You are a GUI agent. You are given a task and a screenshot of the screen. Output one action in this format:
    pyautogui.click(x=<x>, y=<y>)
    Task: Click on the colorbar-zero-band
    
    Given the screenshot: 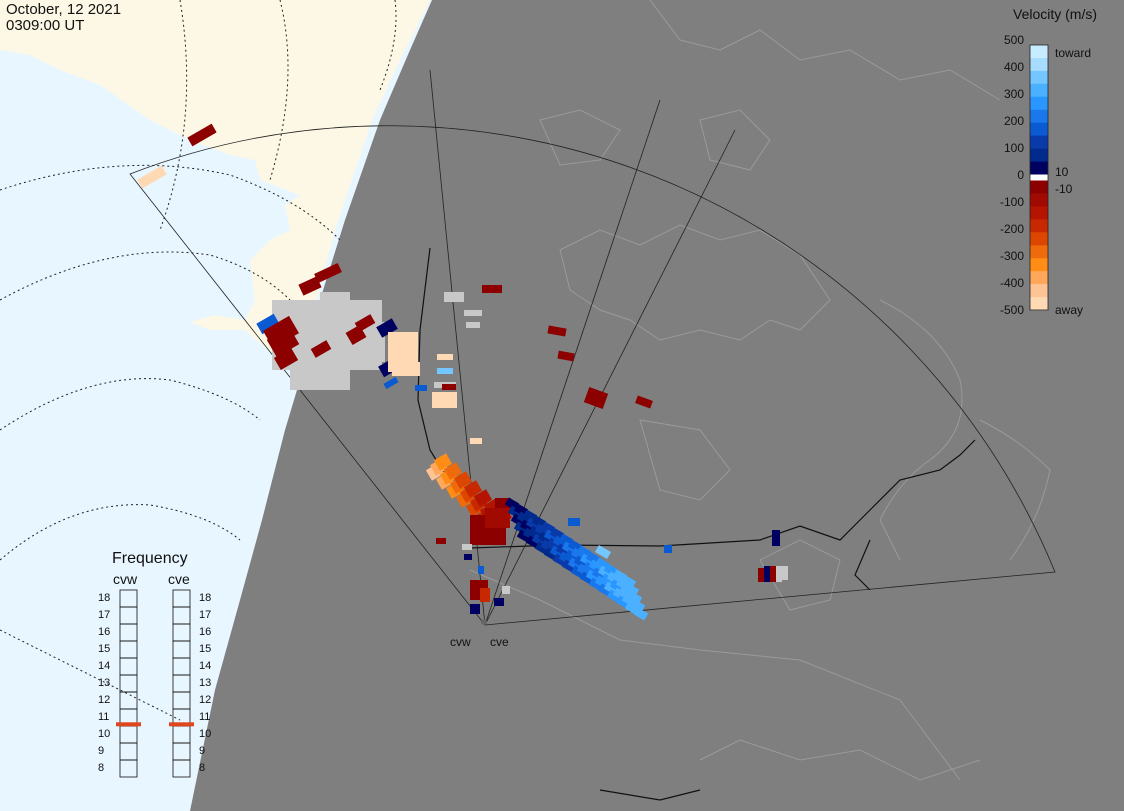 What is the action you would take?
    pyautogui.click(x=1039, y=177)
    